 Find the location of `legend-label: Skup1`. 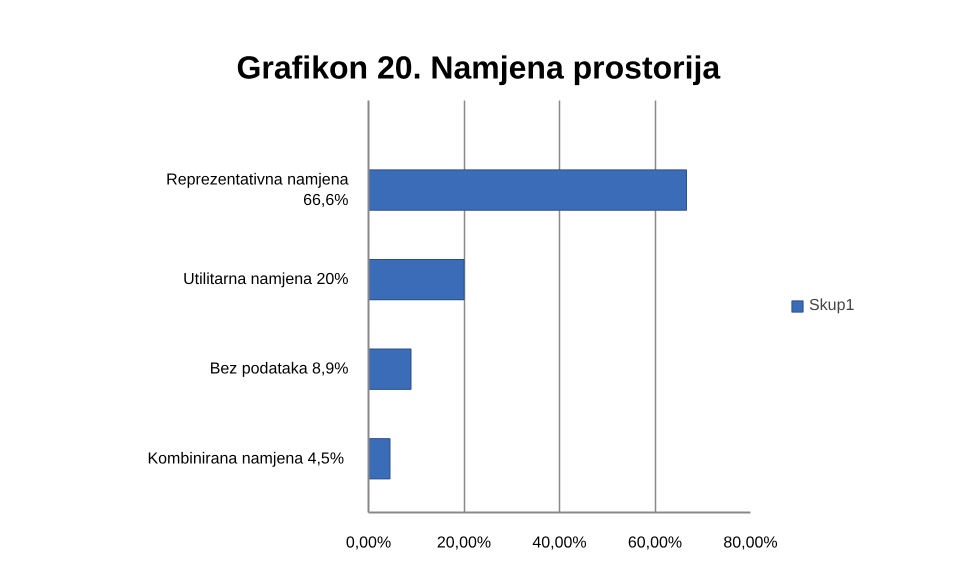

legend-label: Skup1 is located at coordinates (831, 306).